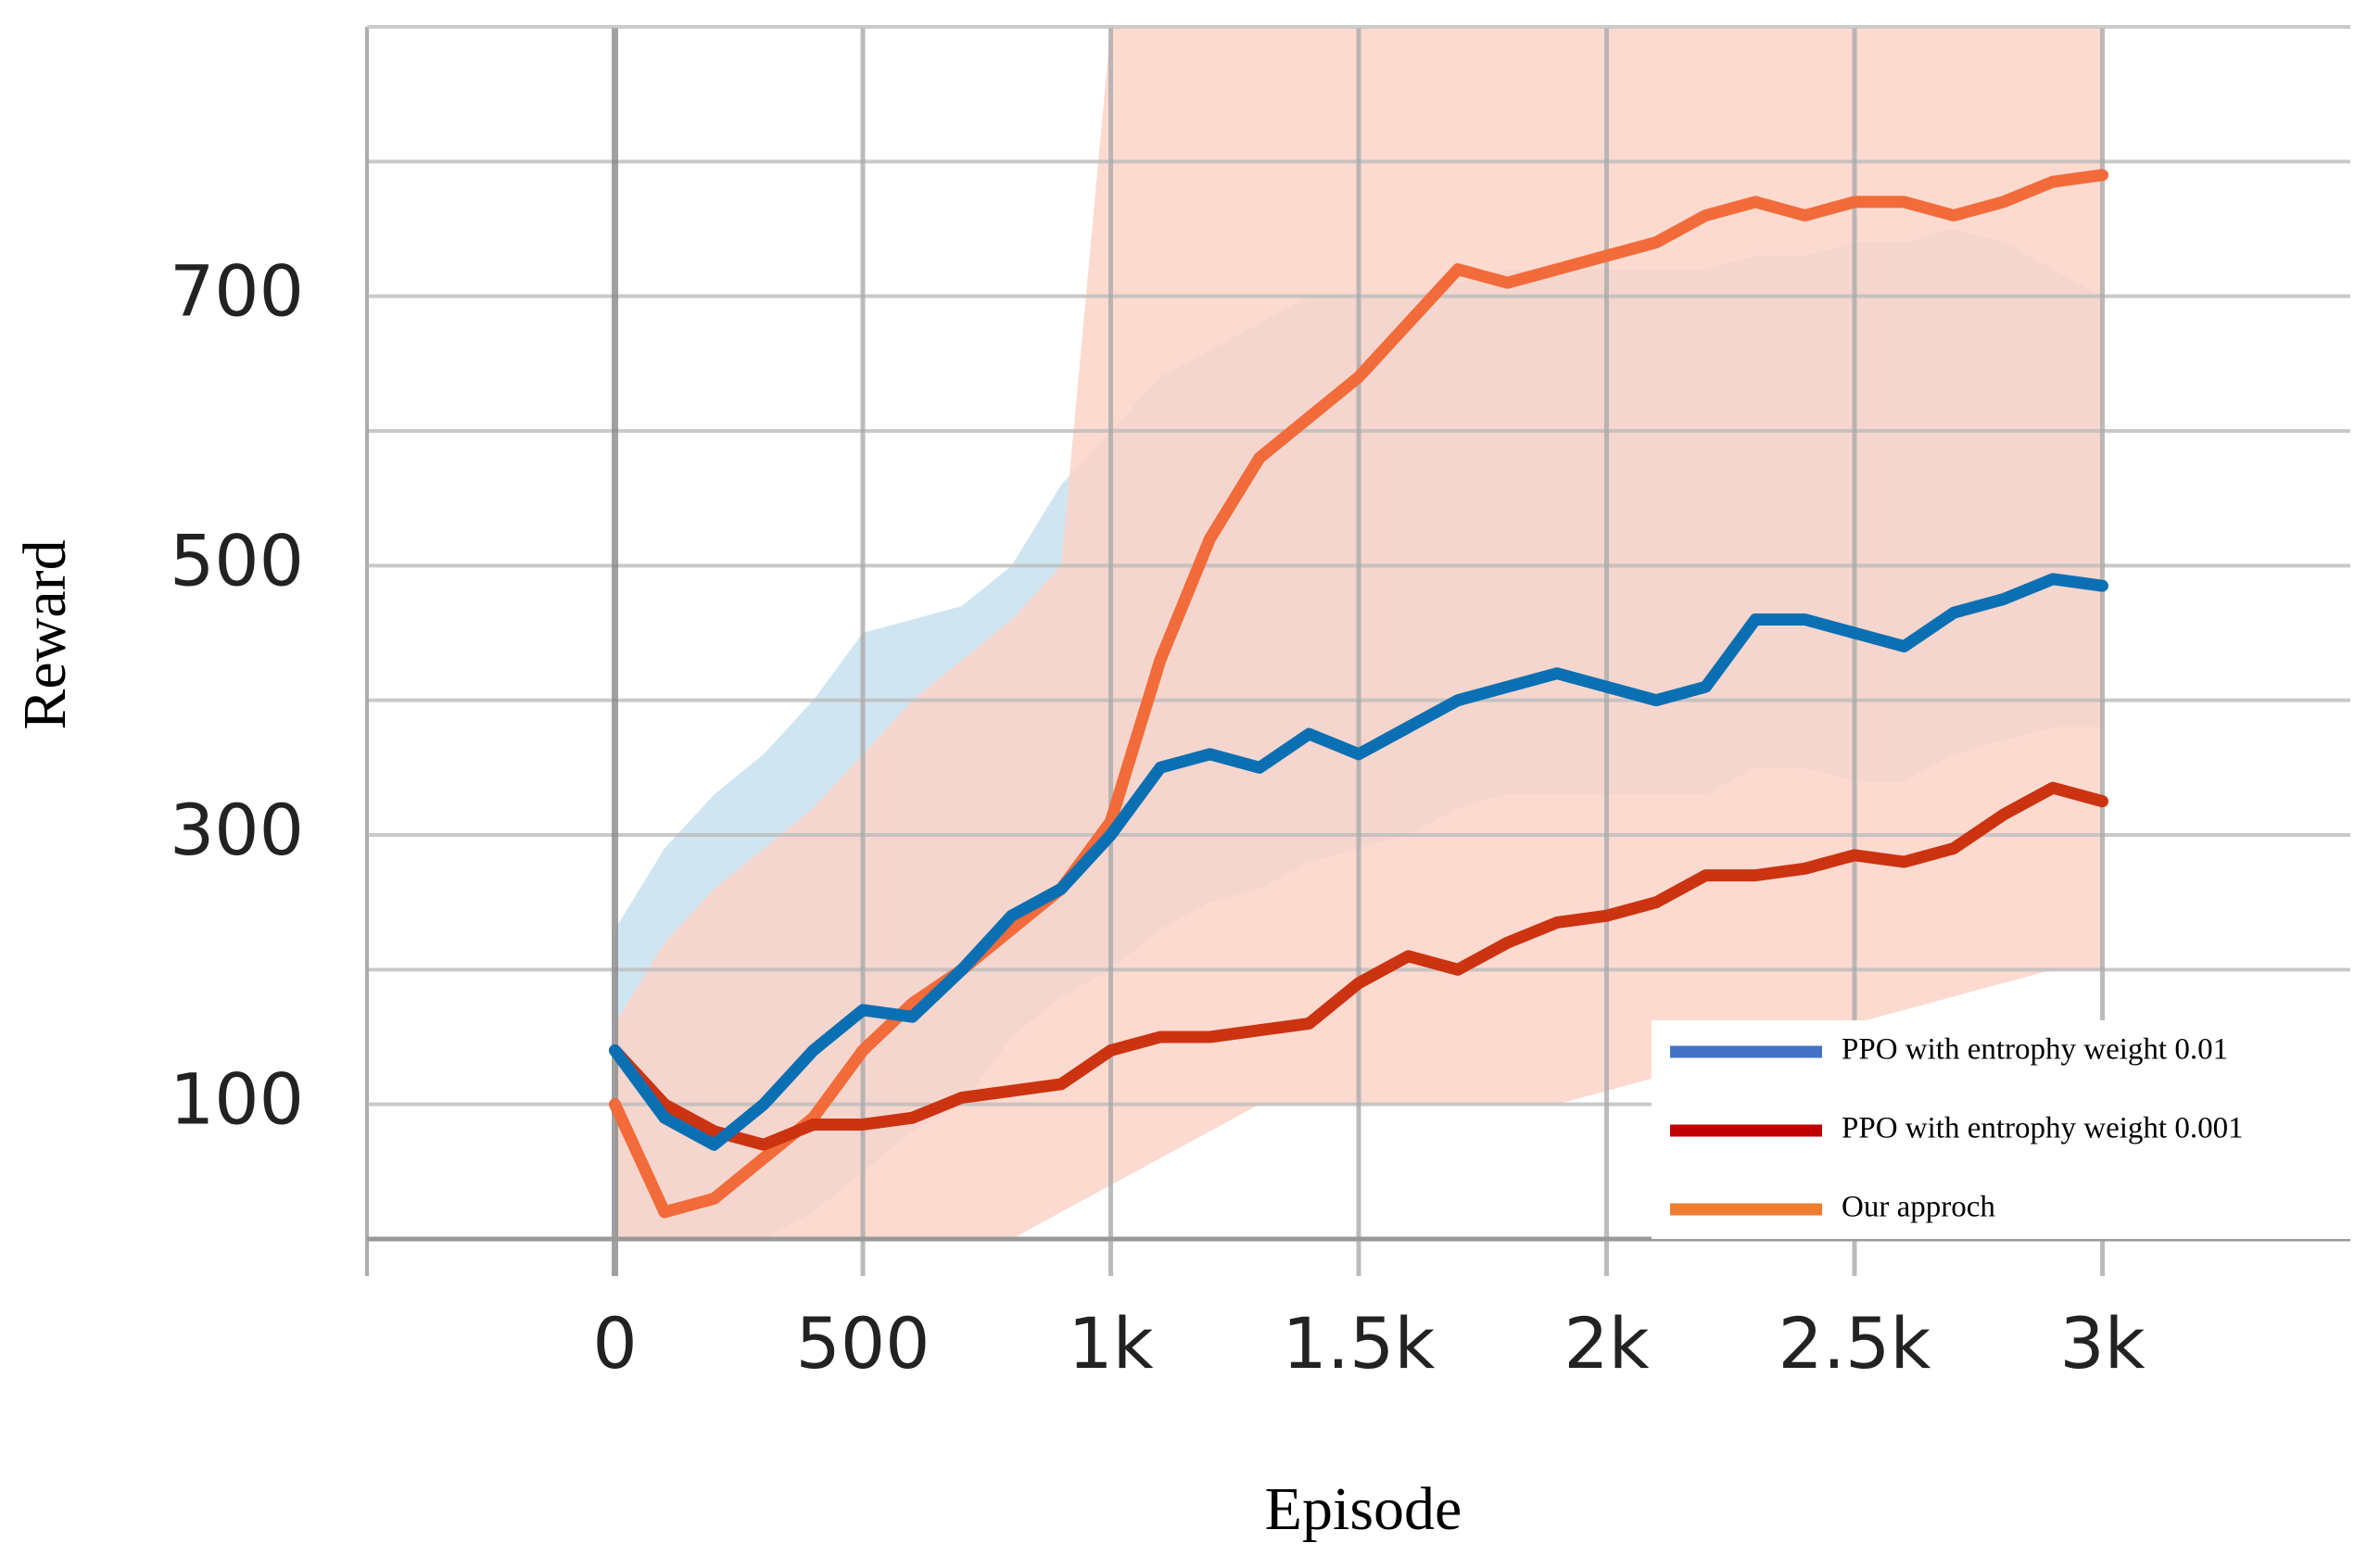  Describe the element at coordinates (1110, 1343) in the screenshot. I see `x-tick-label: 1k` at that location.